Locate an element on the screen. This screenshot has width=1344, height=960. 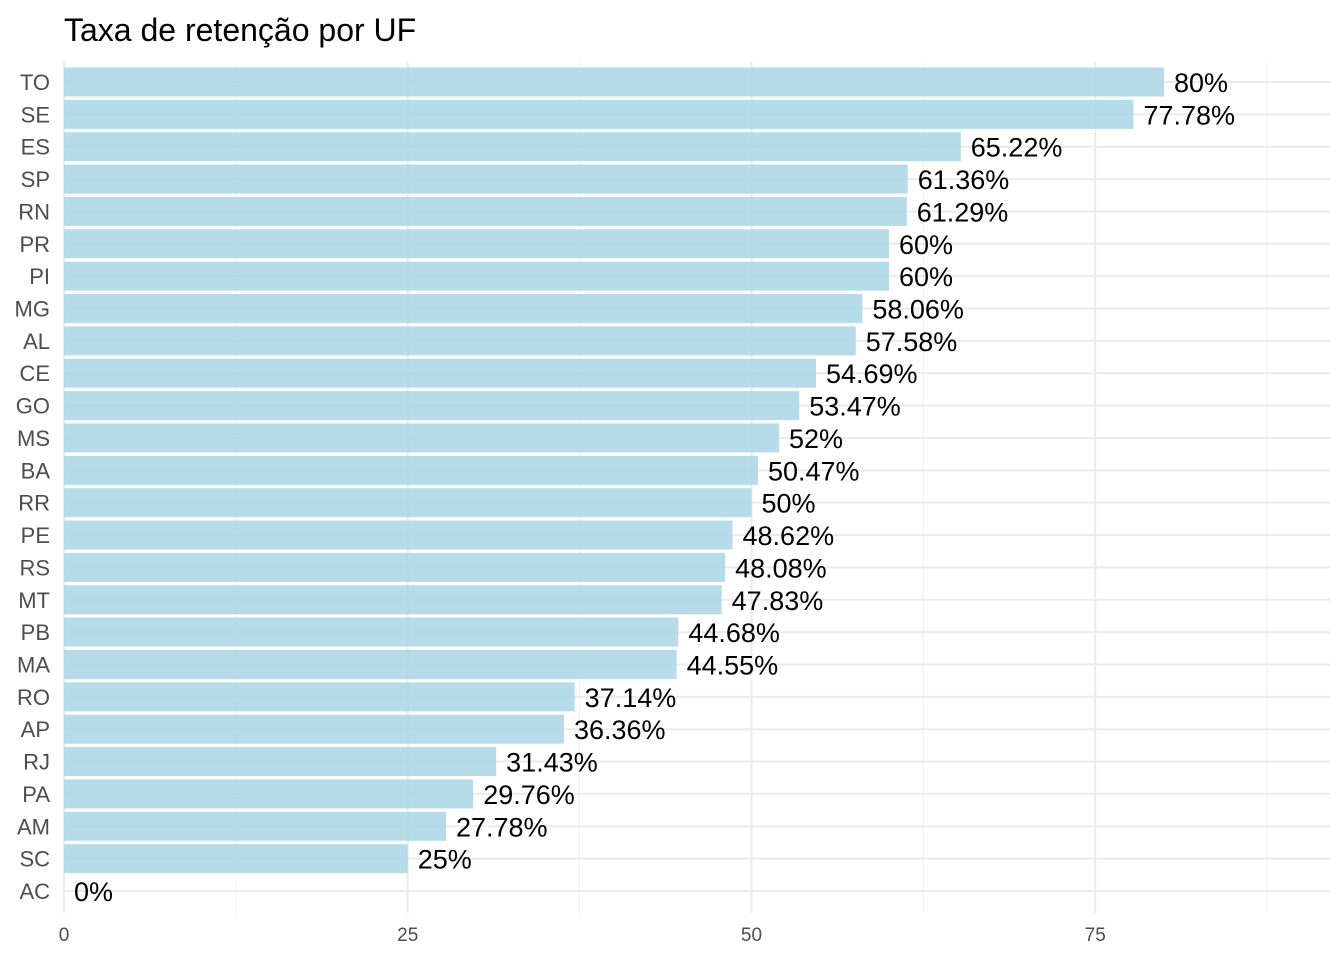
data-label: 52% is located at coordinates (816, 439).